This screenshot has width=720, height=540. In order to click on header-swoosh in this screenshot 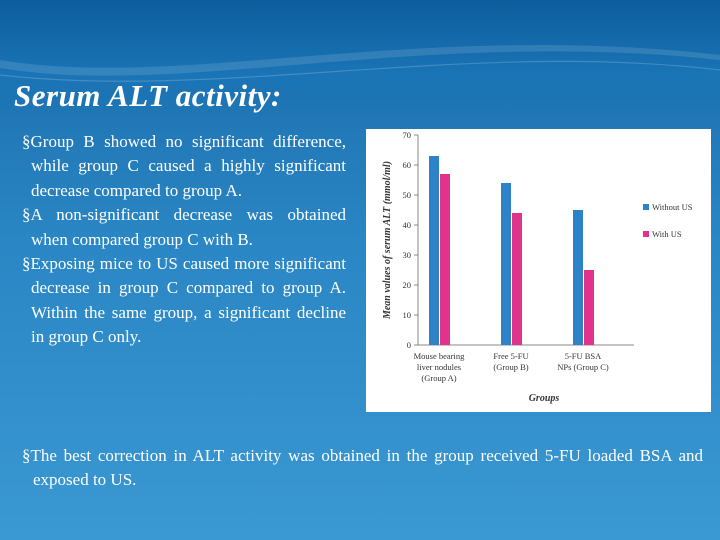, I will do `click(360, 63)`.